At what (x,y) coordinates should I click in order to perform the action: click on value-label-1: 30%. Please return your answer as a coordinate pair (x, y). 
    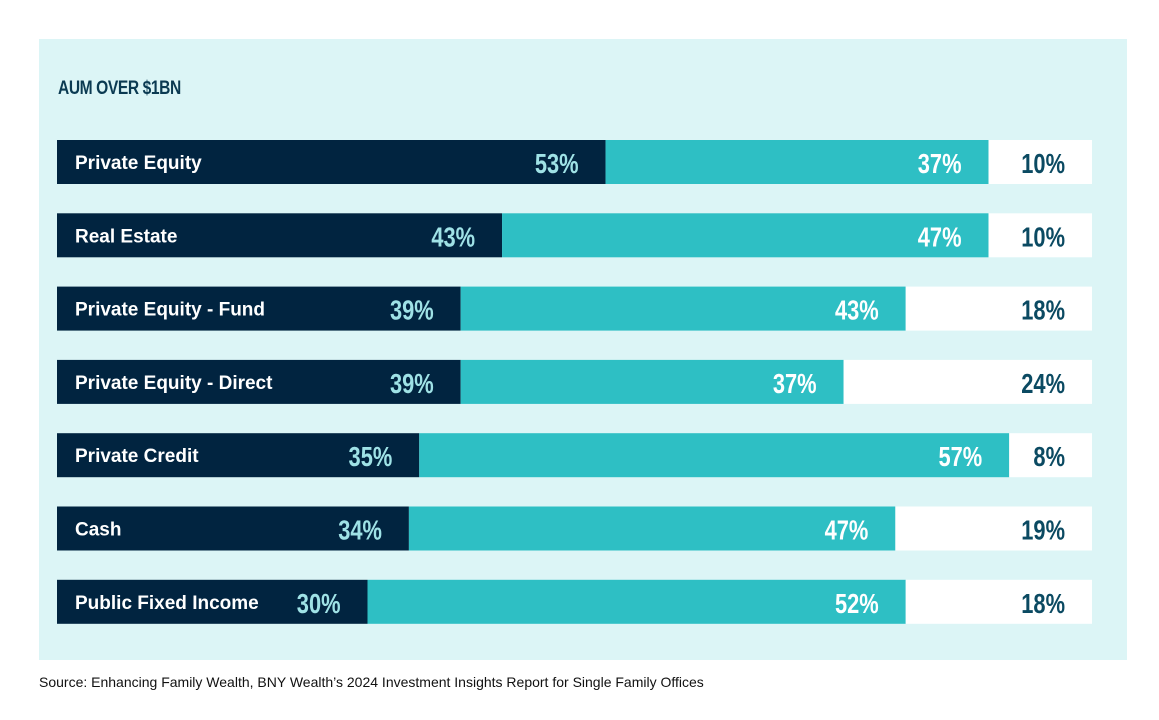
    Looking at the image, I should click on (319, 603).